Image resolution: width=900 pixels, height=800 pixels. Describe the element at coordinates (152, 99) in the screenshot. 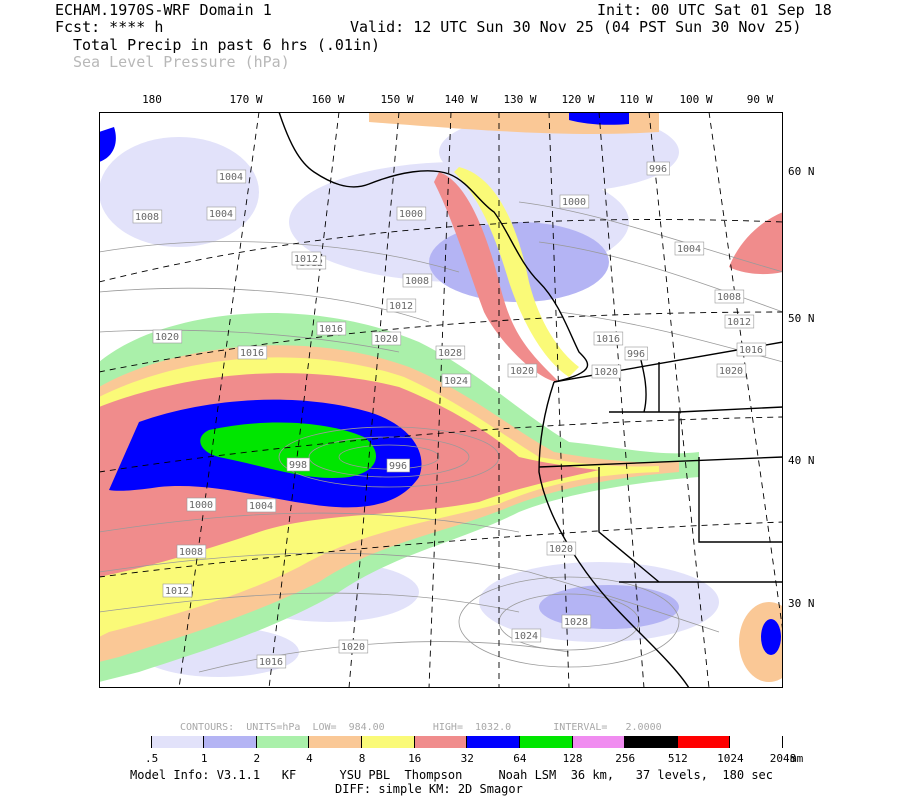

I see `lon-label: 180` at that location.